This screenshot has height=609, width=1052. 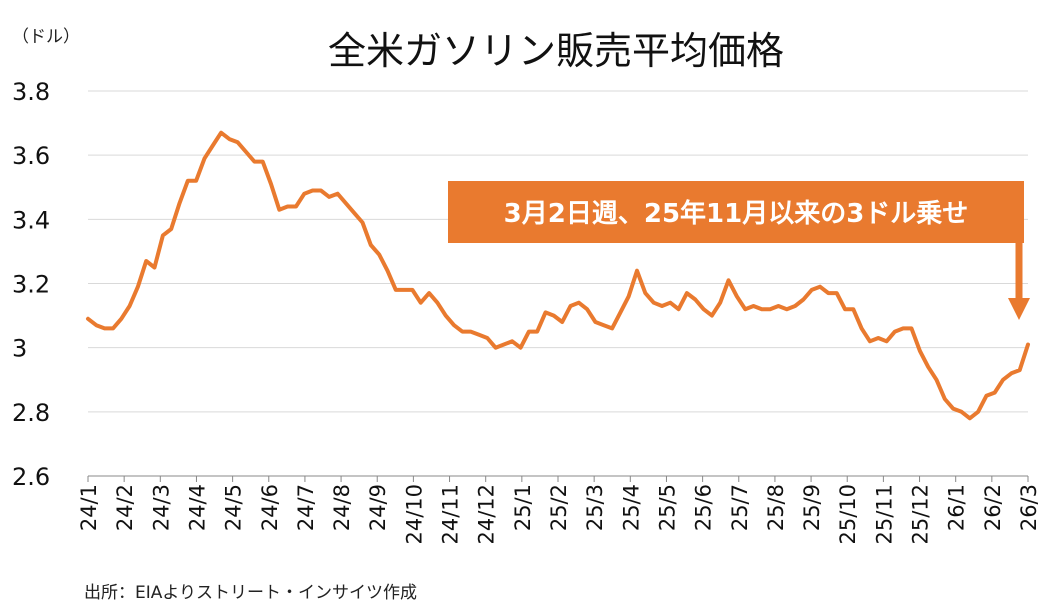 I want to click on x-tick-label: 24/10, so click(x=414, y=514).